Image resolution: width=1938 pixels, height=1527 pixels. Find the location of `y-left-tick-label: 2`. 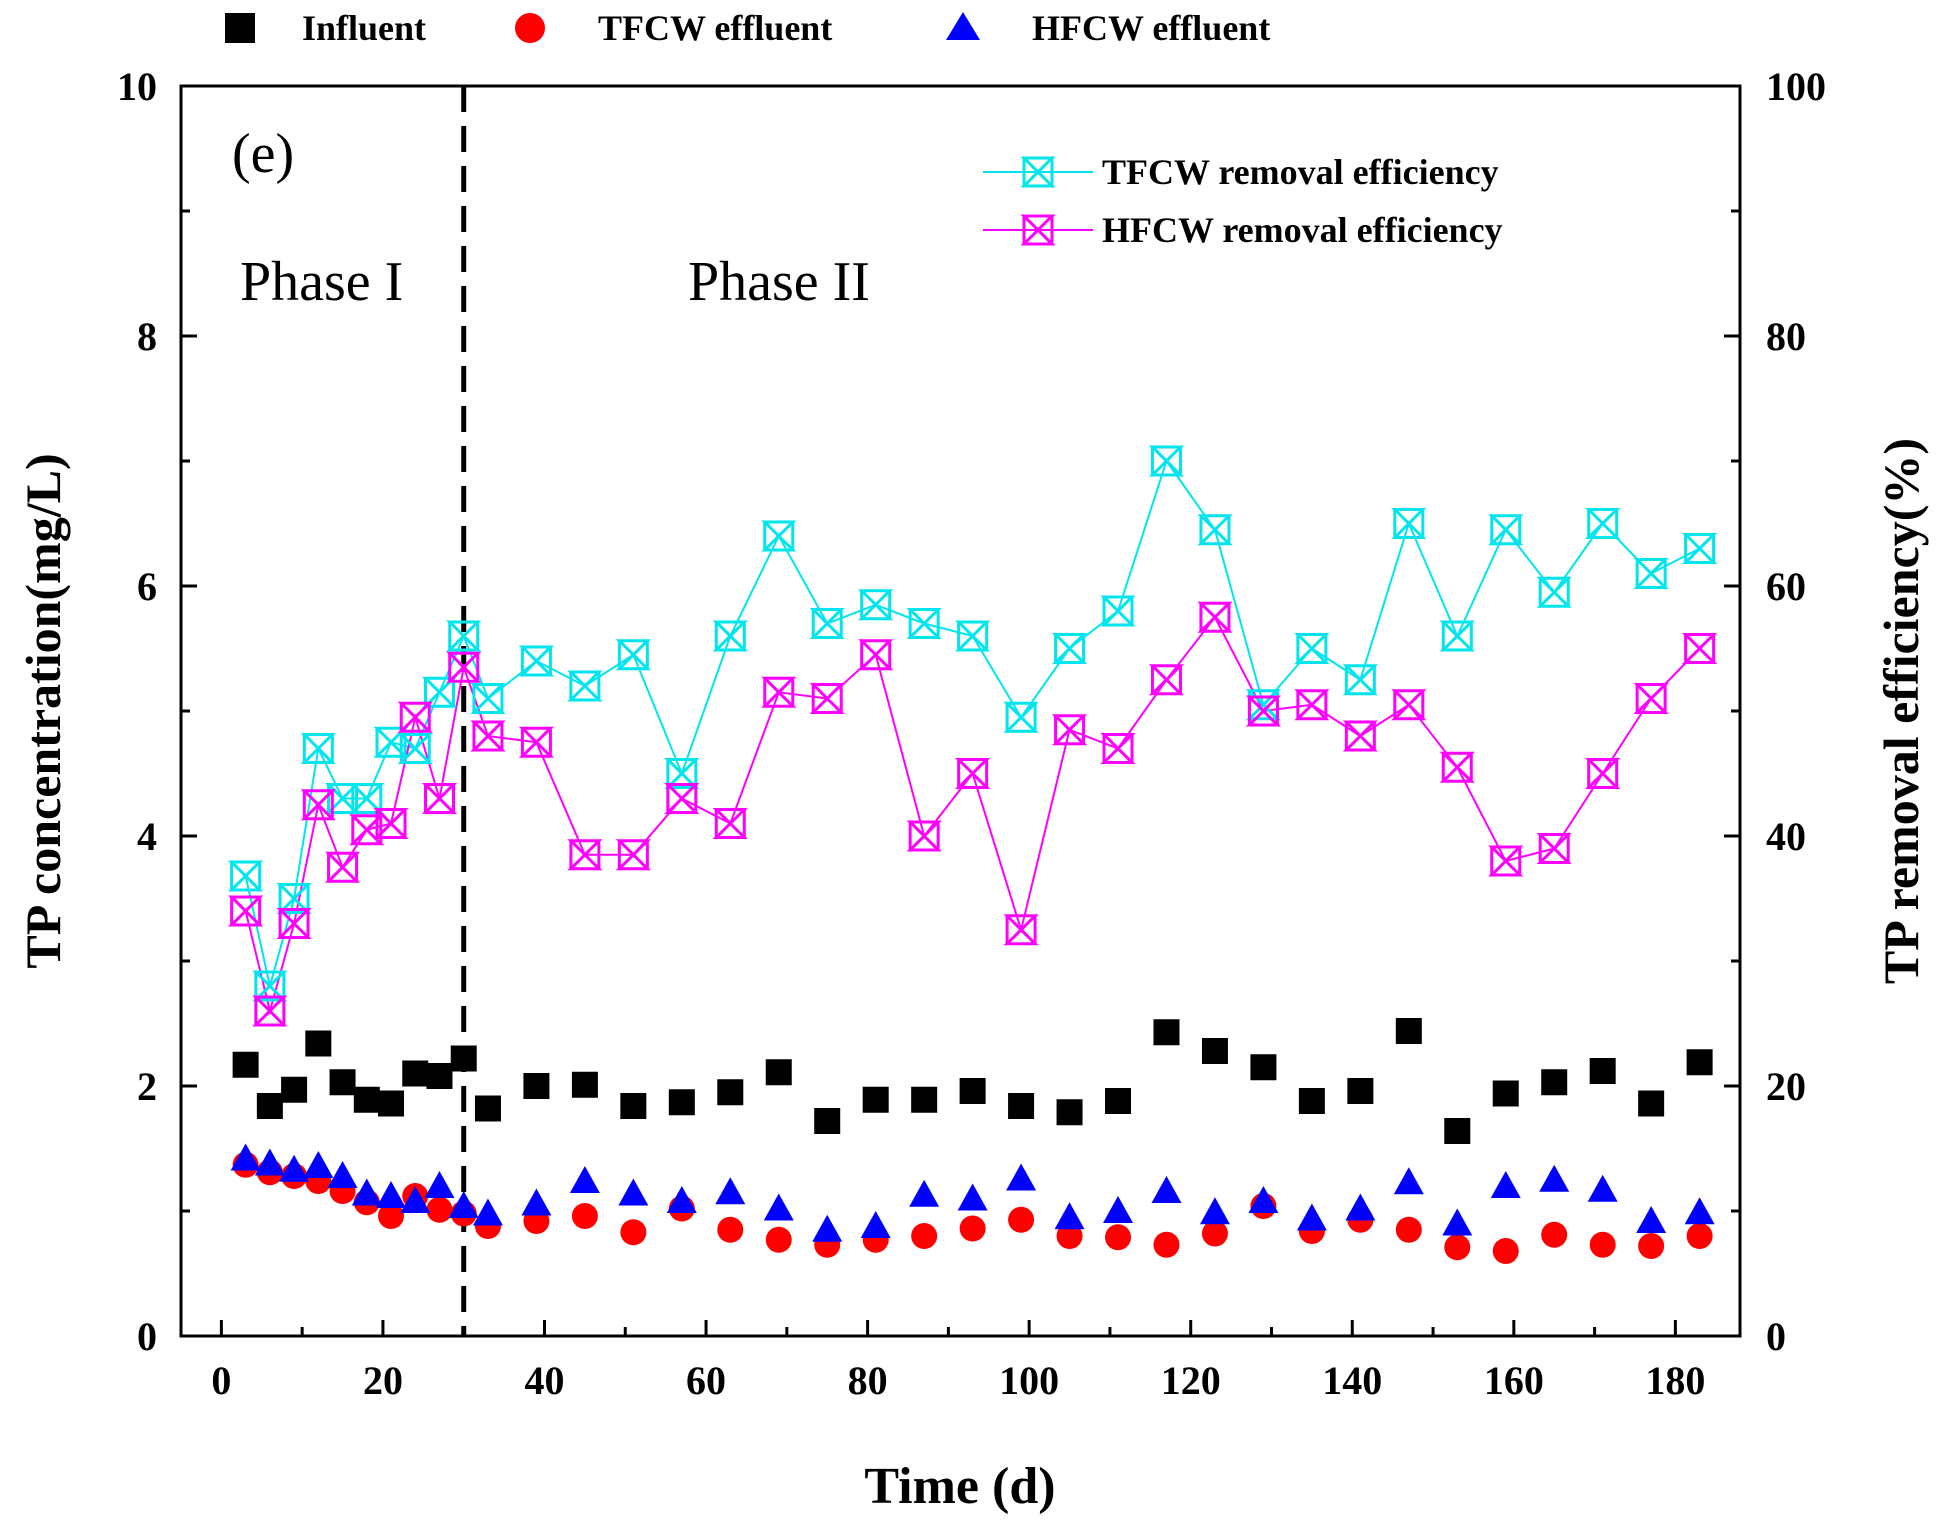

y-left-tick-label: 2 is located at coordinates (147, 1086).